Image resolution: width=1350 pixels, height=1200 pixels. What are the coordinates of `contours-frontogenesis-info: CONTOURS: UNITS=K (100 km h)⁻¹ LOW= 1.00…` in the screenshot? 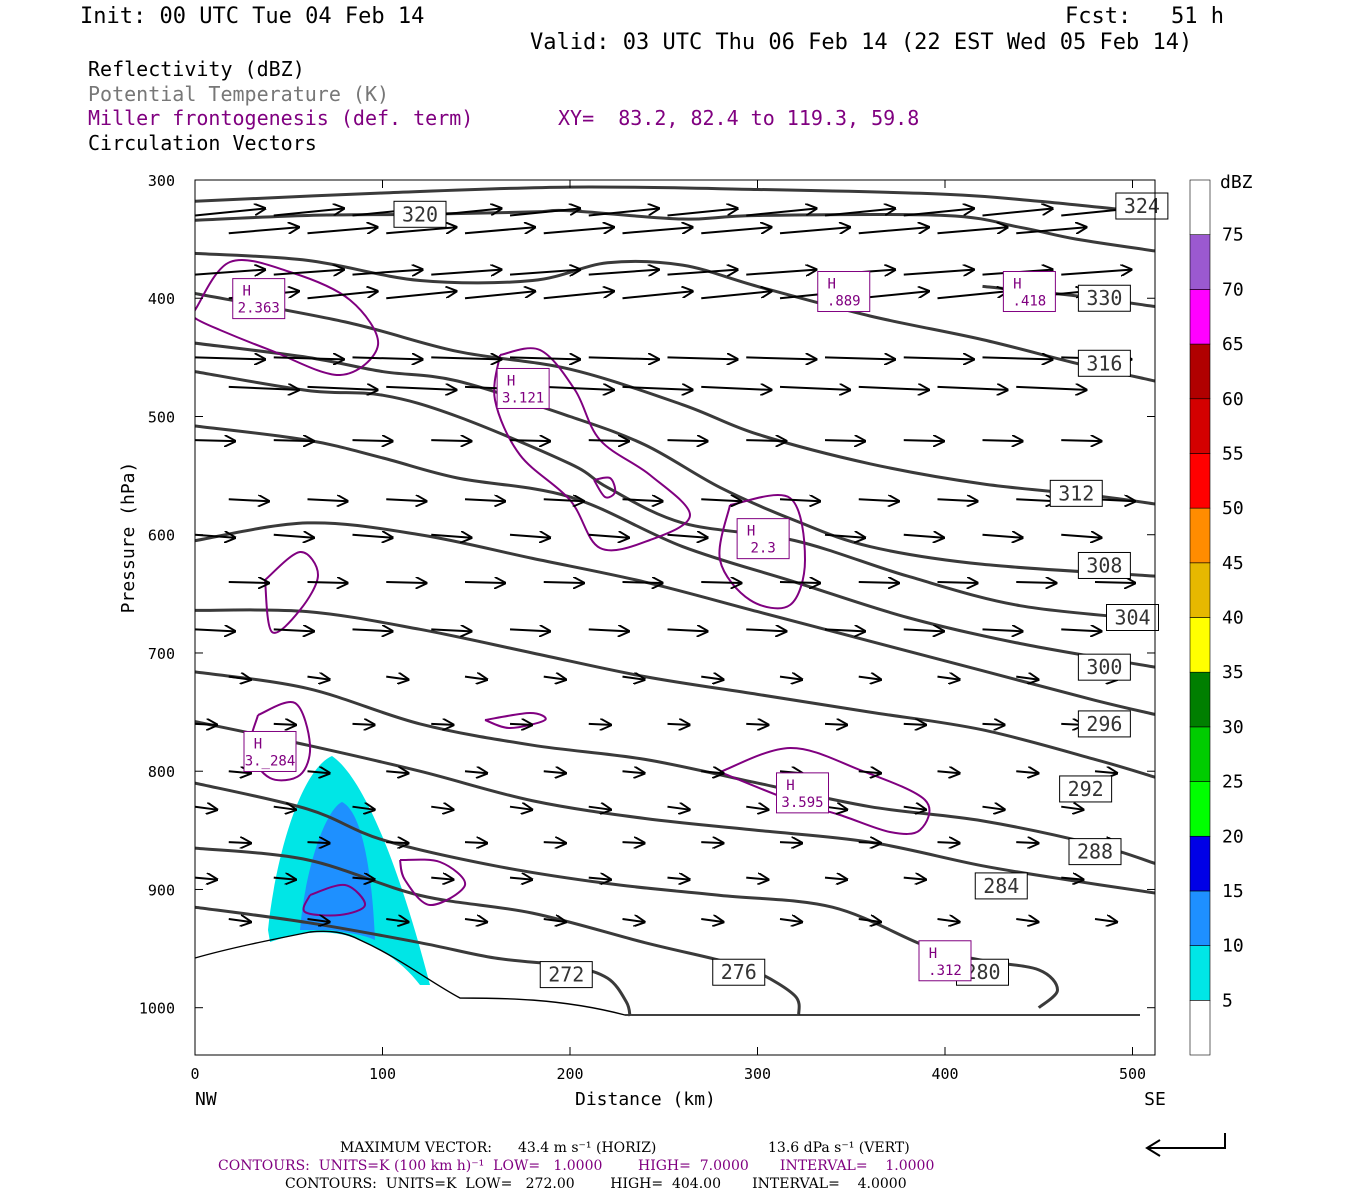 It's located at (576, 1166).